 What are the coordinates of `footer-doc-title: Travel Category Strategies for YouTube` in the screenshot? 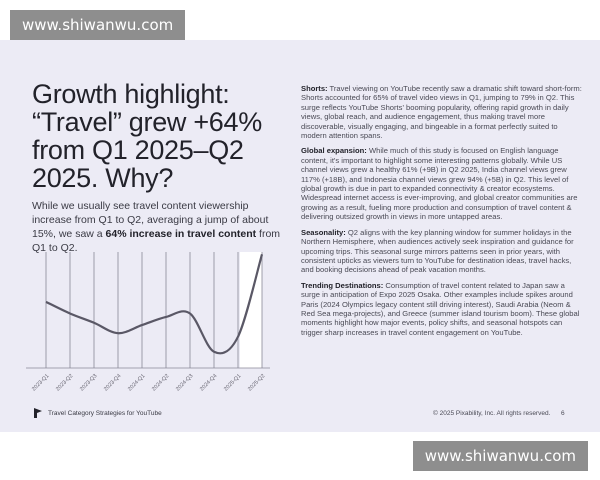 It's located at (105, 413).